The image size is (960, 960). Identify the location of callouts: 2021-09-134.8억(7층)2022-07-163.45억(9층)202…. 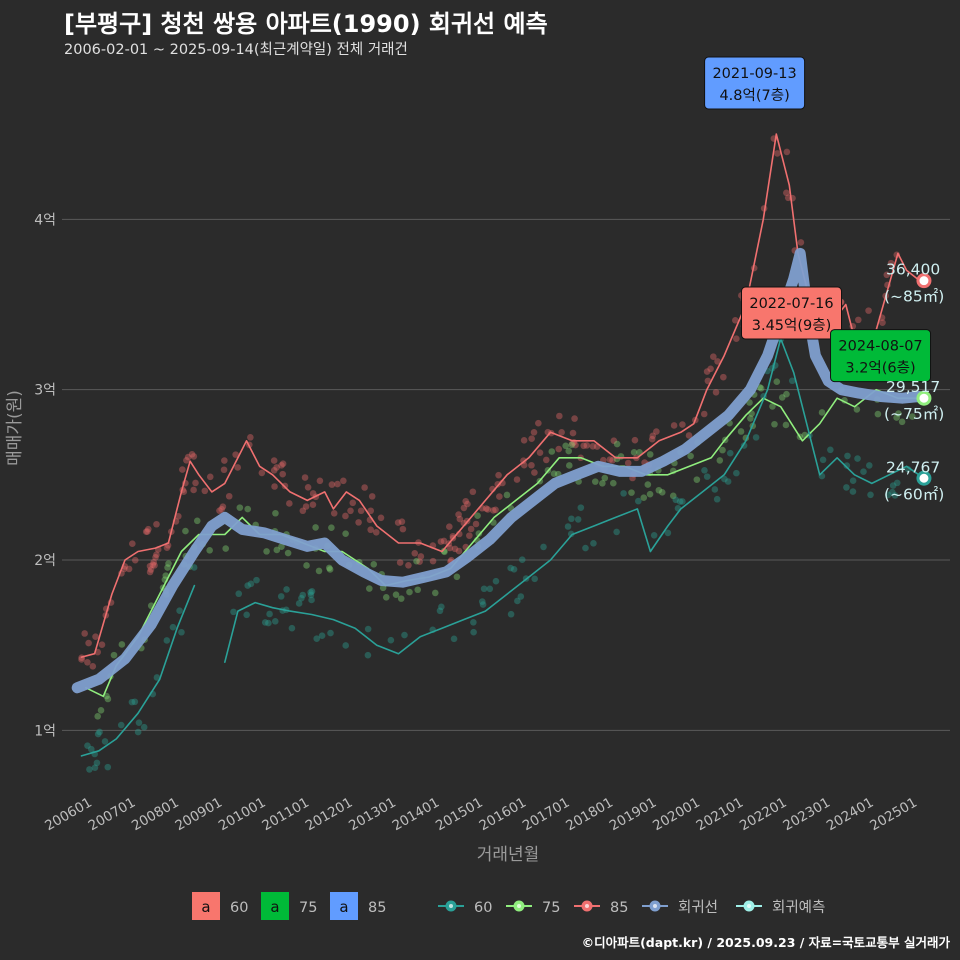
(818, 219).